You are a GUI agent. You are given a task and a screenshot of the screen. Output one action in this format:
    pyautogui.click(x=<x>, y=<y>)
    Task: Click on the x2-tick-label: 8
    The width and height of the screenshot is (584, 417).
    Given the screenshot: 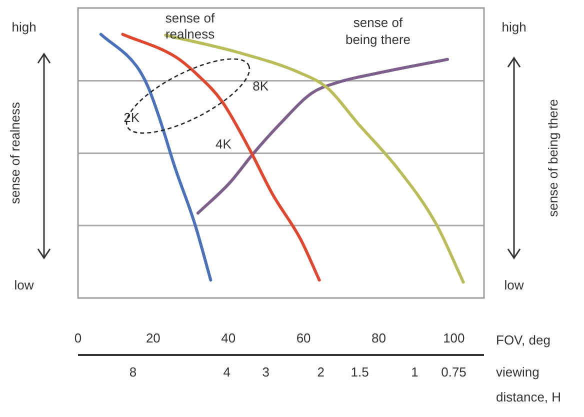 What is the action you would take?
    pyautogui.click(x=133, y=372)
    